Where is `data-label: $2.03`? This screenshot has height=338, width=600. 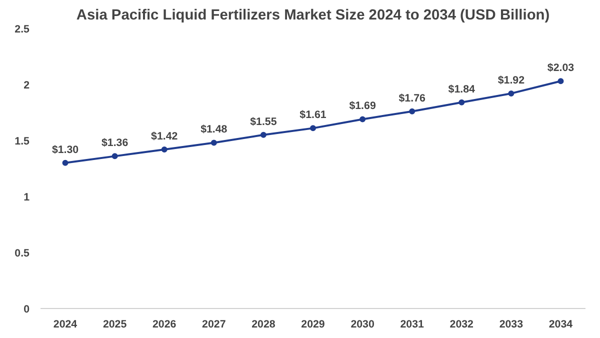
data-label: $2.03 is located at coordinates (560, 68).